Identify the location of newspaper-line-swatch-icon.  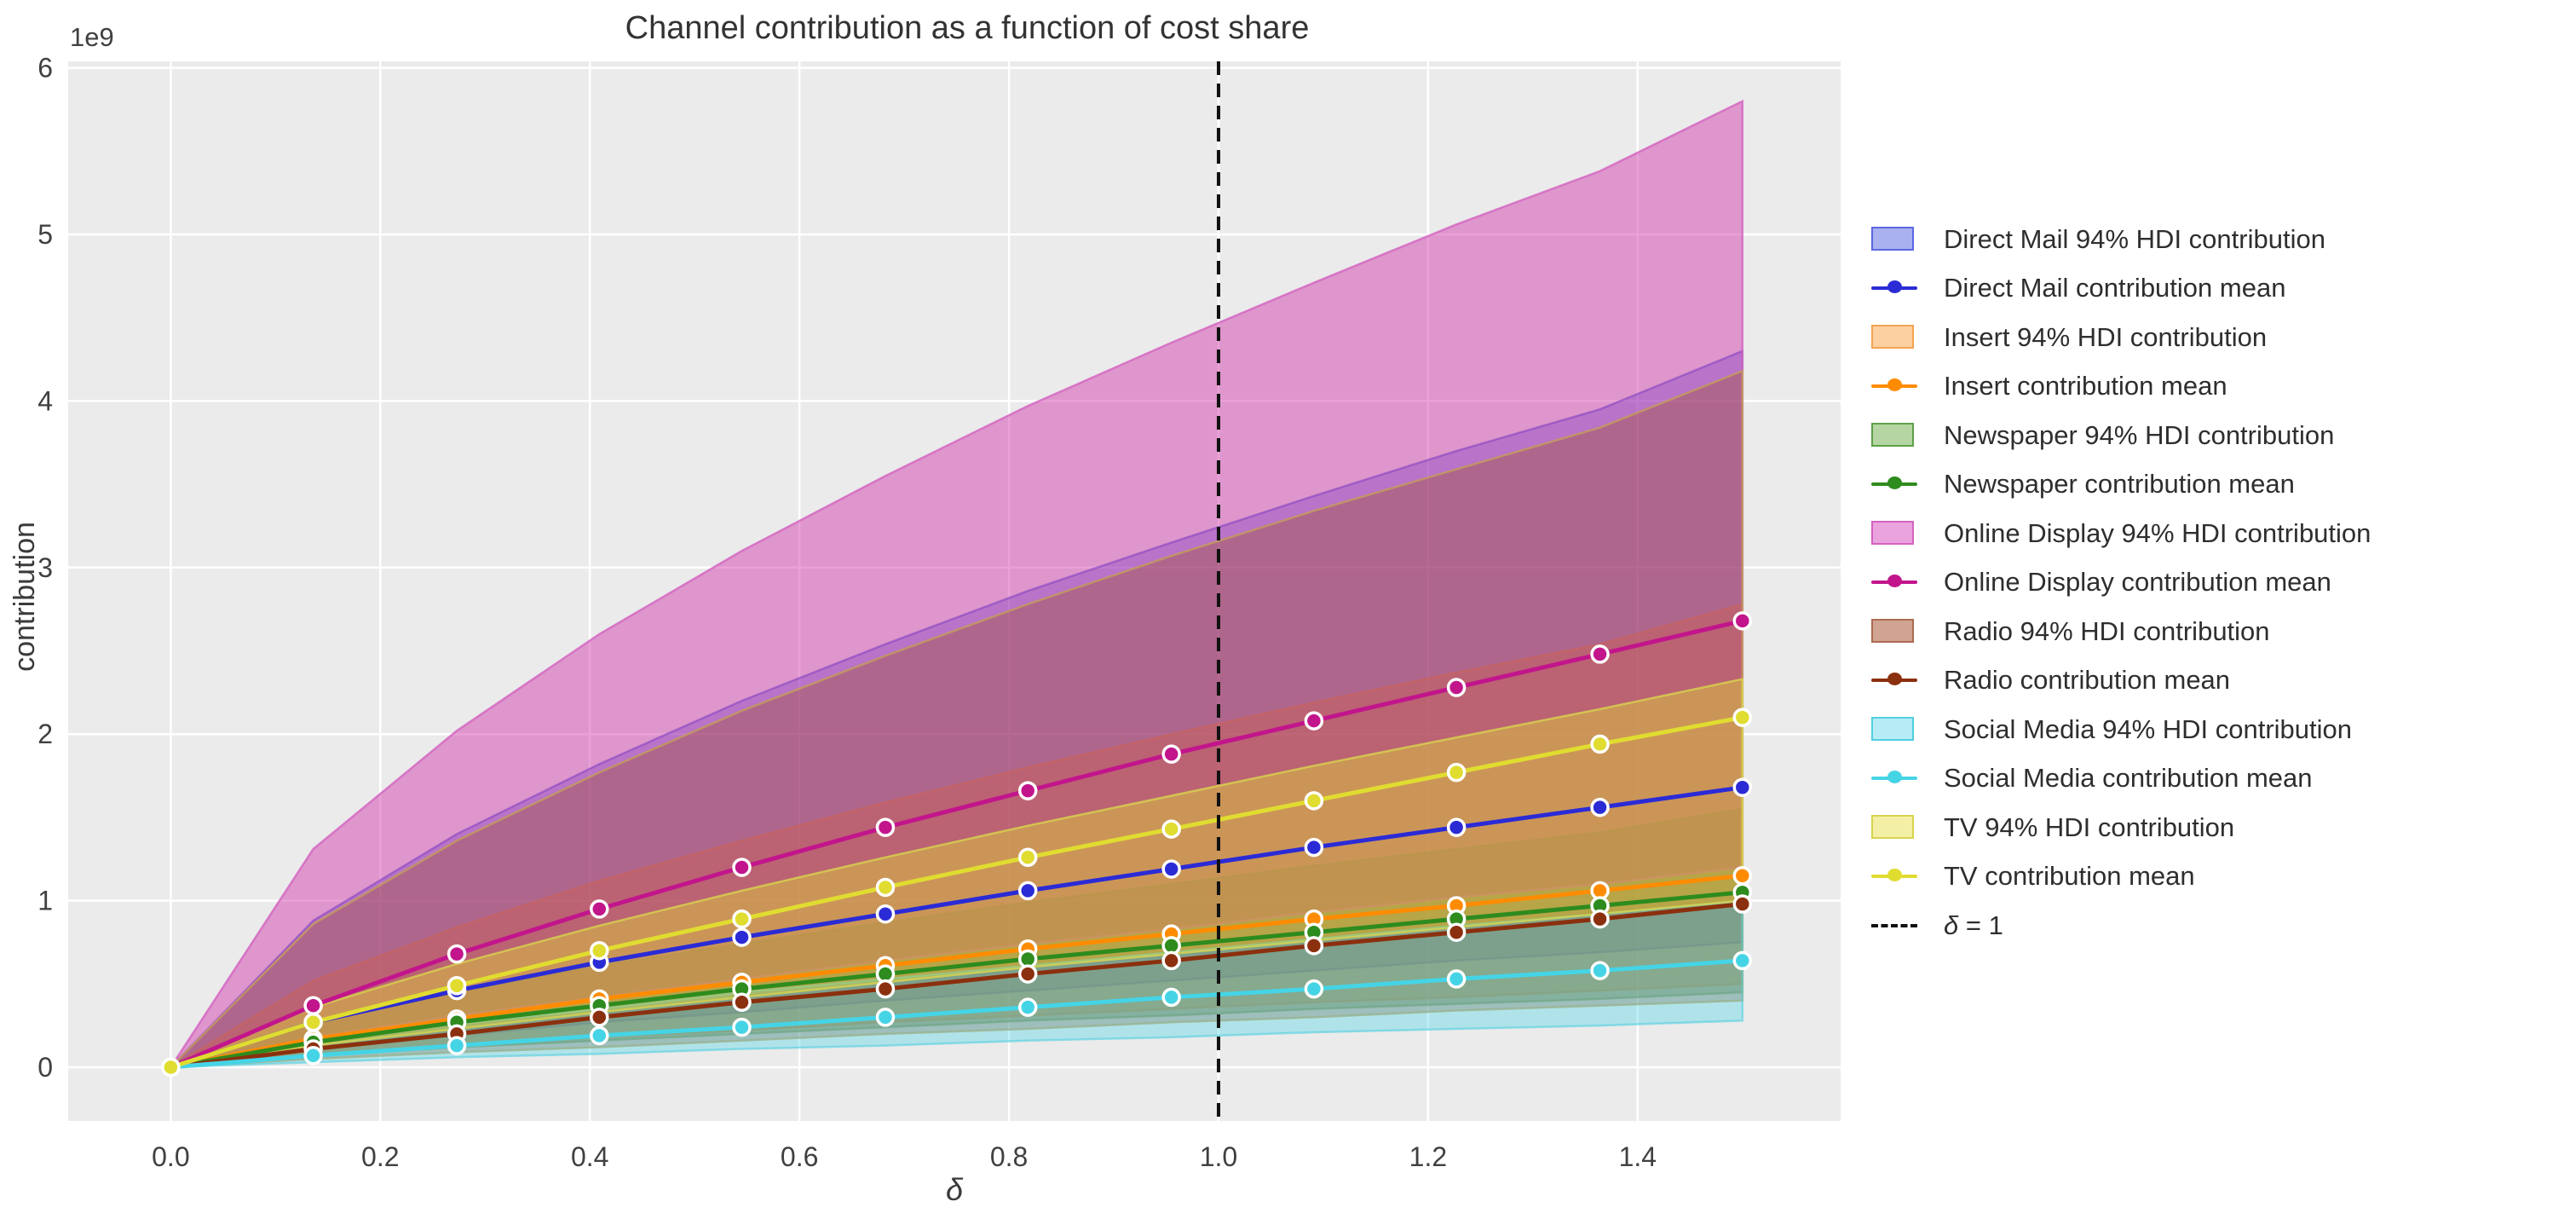
(1894, 483).